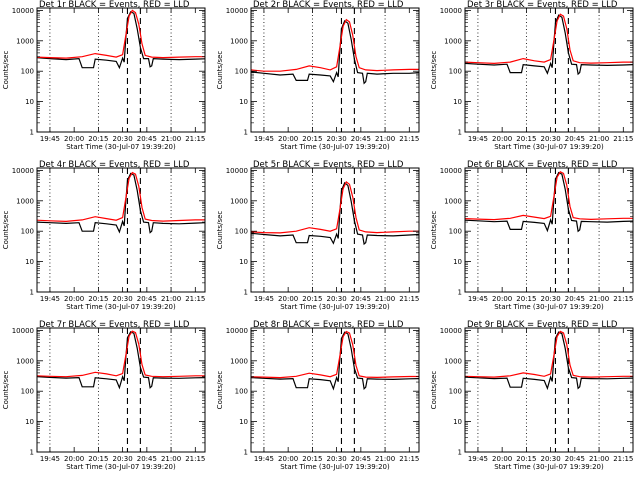 This screenshot has width=640, height=480. What do you see at coordinates (328, 5) in the screenshot?
I see `panel-title: Det 2r BLACK = Events, RED = LLD` at bounding box center [328, 5].